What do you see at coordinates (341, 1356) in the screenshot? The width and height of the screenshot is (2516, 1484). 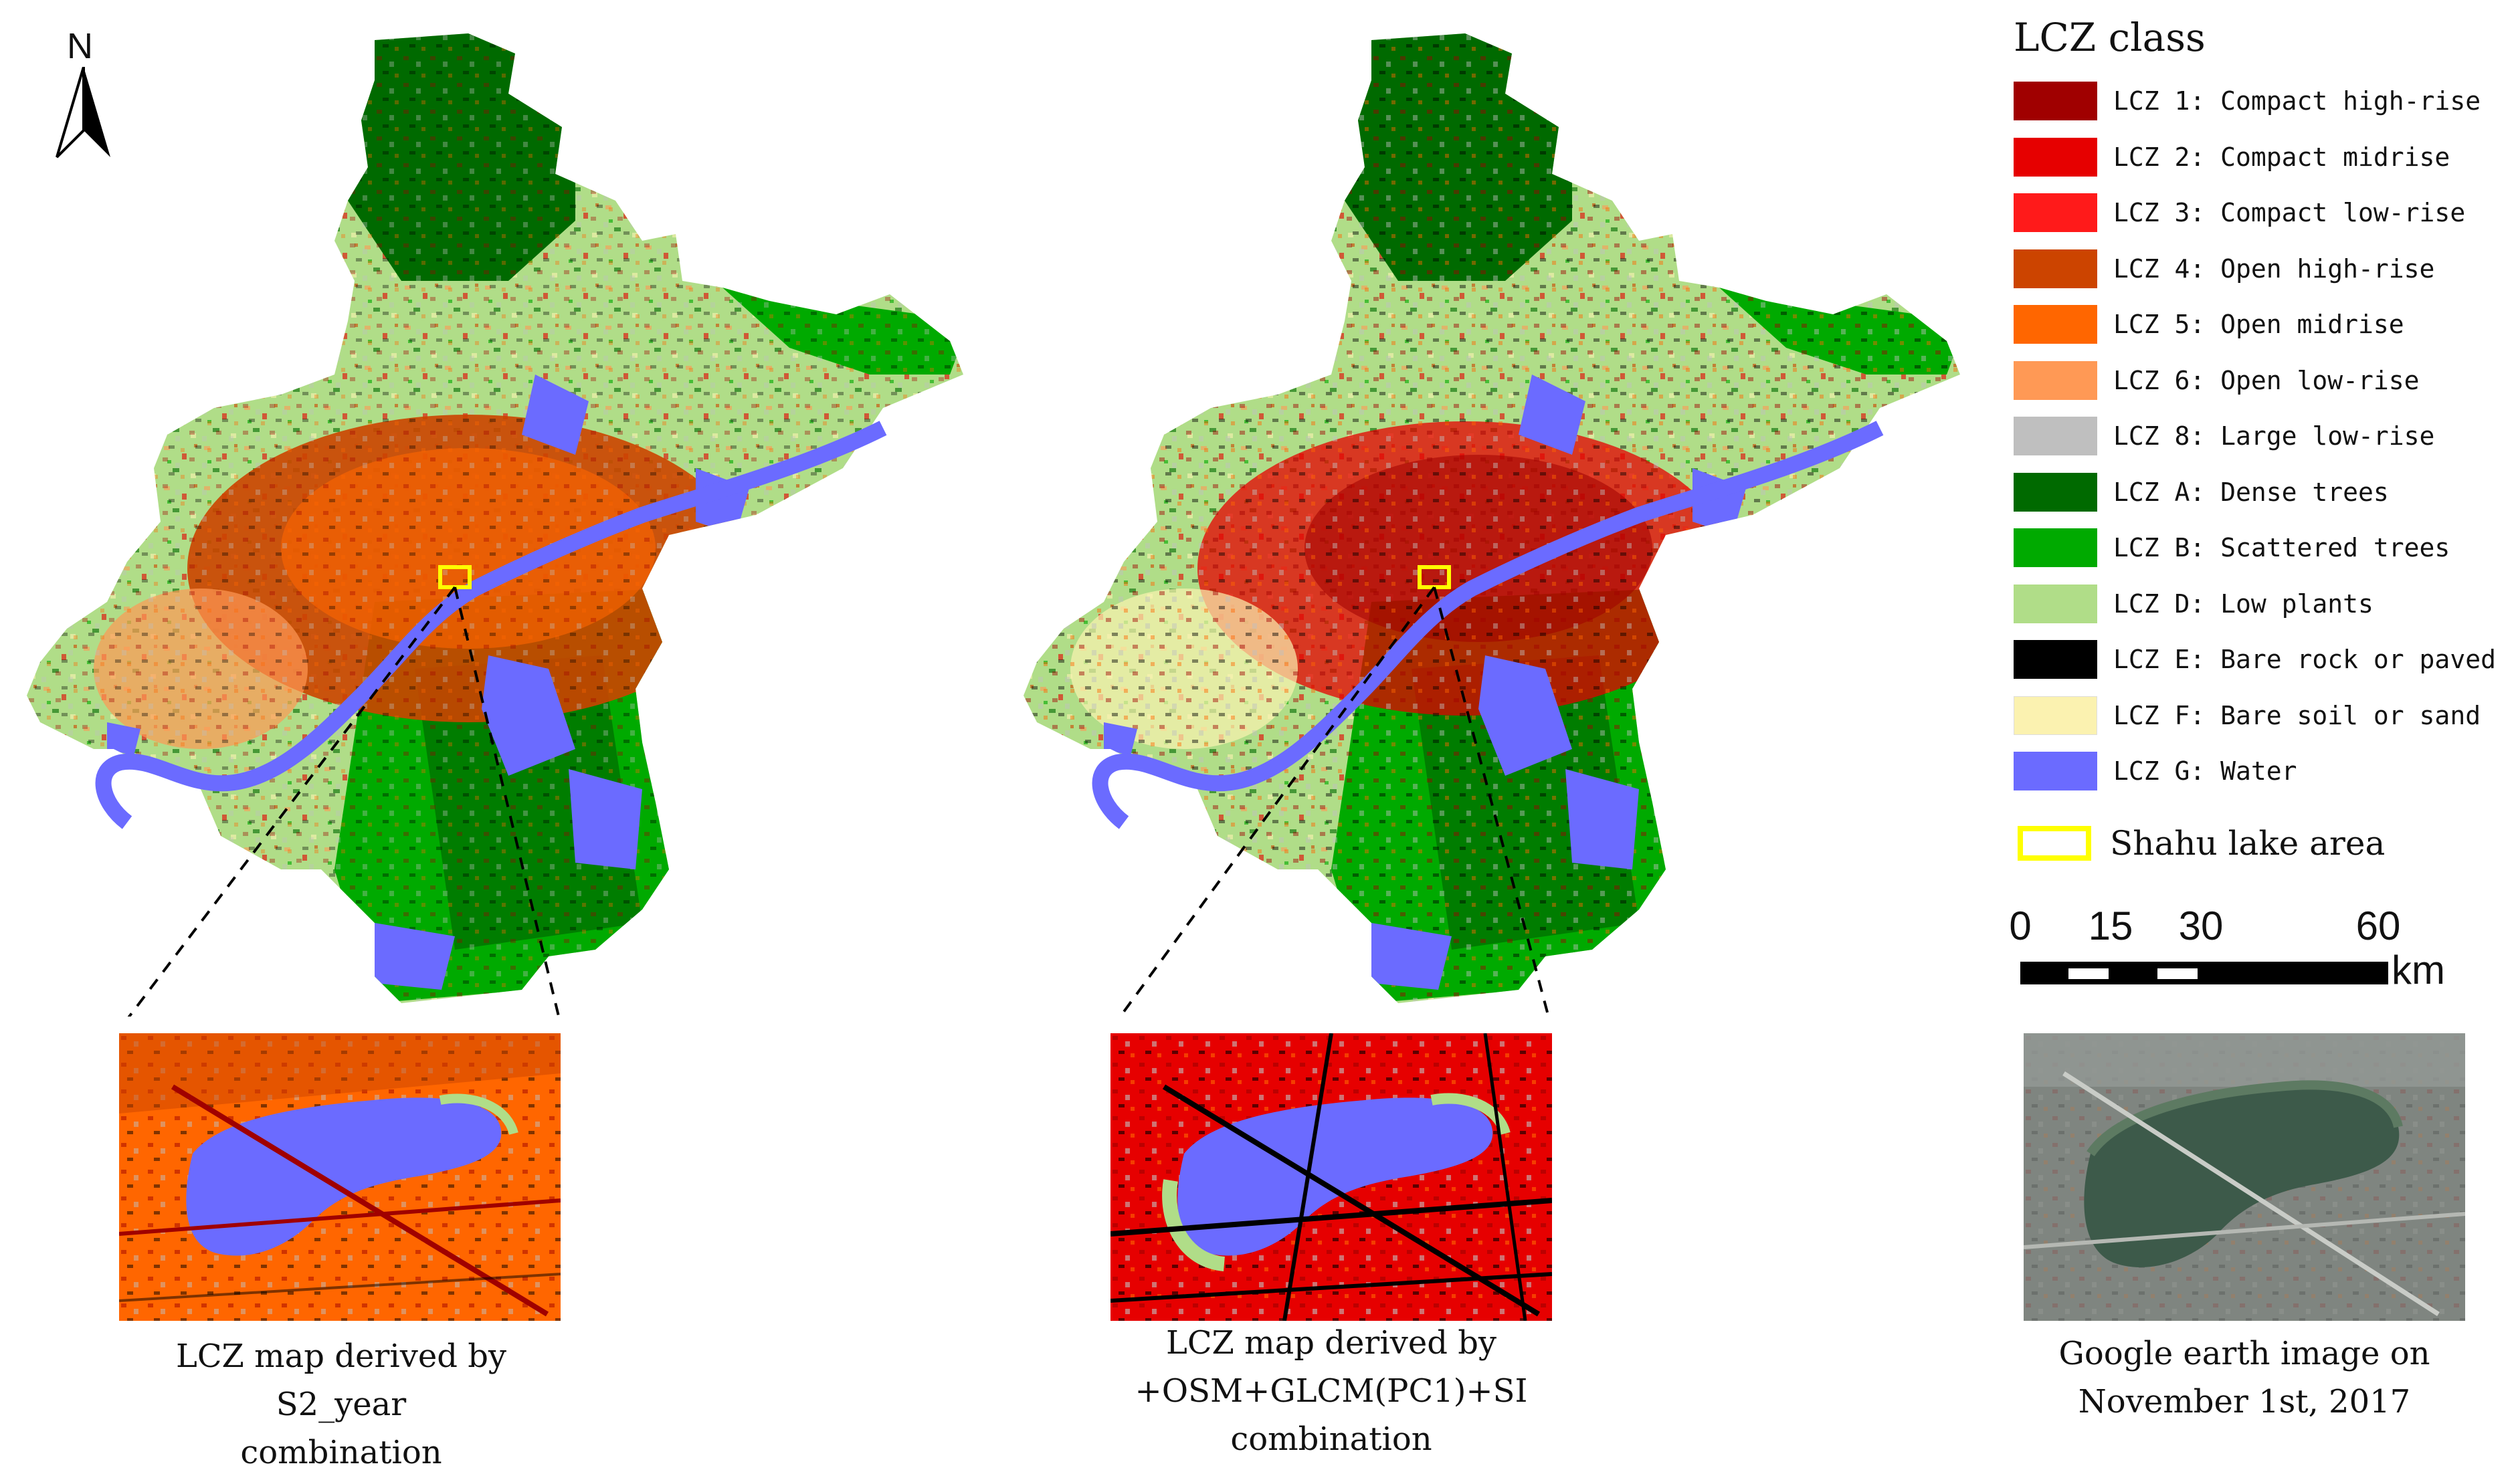 I see `caption-left-line-1: LCZ map derived by` at bounding box center [341, 1356].